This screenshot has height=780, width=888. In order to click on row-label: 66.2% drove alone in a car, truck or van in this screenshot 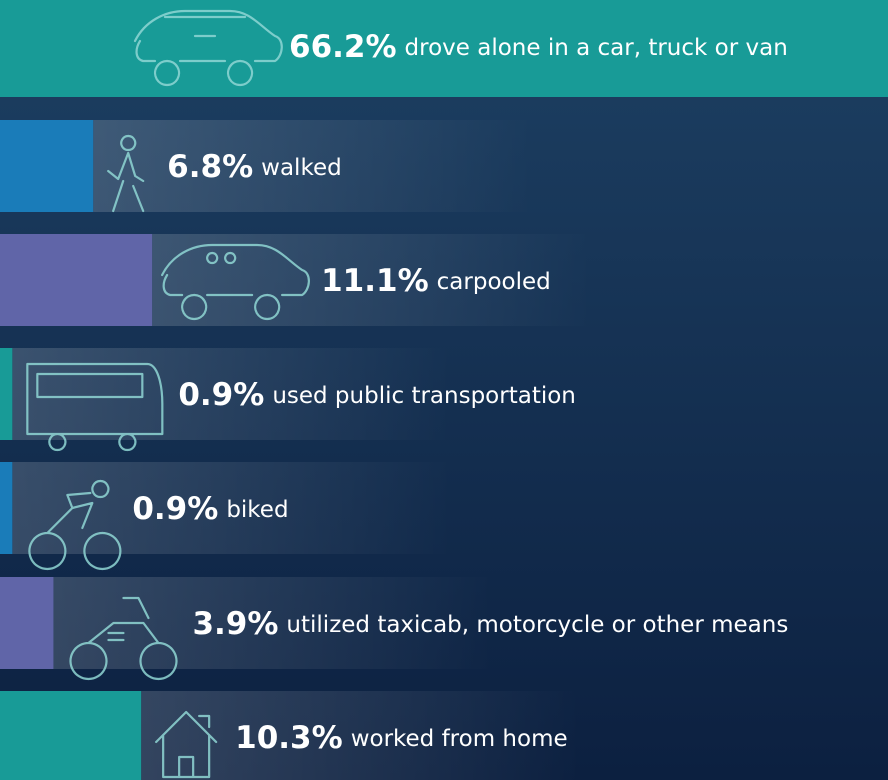, I will do `click(538, 47)`.